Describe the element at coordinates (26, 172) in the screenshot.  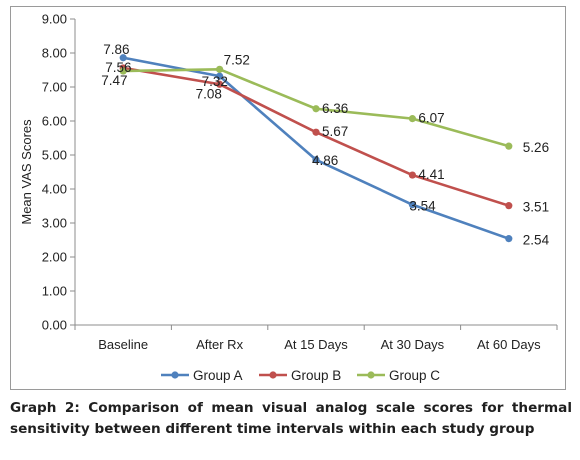
I see `y-axis-title: Mean VAS Scores` at that location.